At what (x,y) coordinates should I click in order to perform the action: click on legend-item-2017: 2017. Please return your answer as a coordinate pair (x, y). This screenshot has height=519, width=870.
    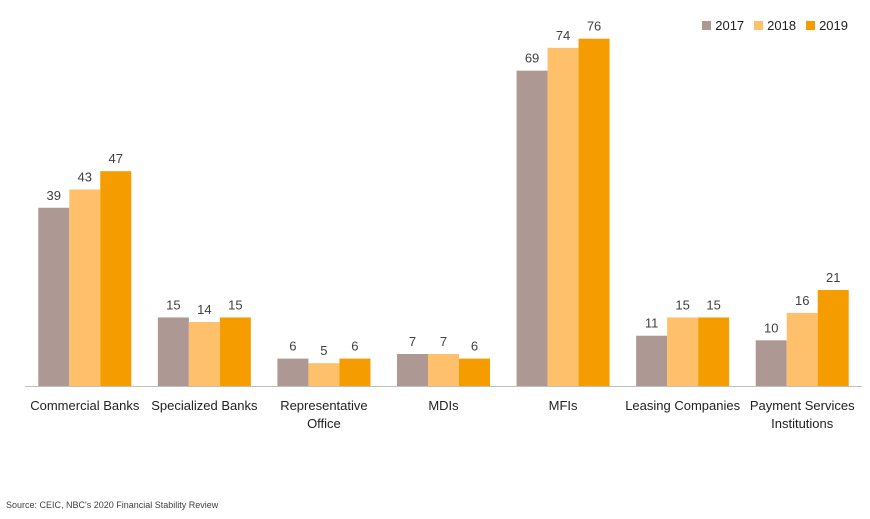
    Looking at the image, I should click on (723, 25).